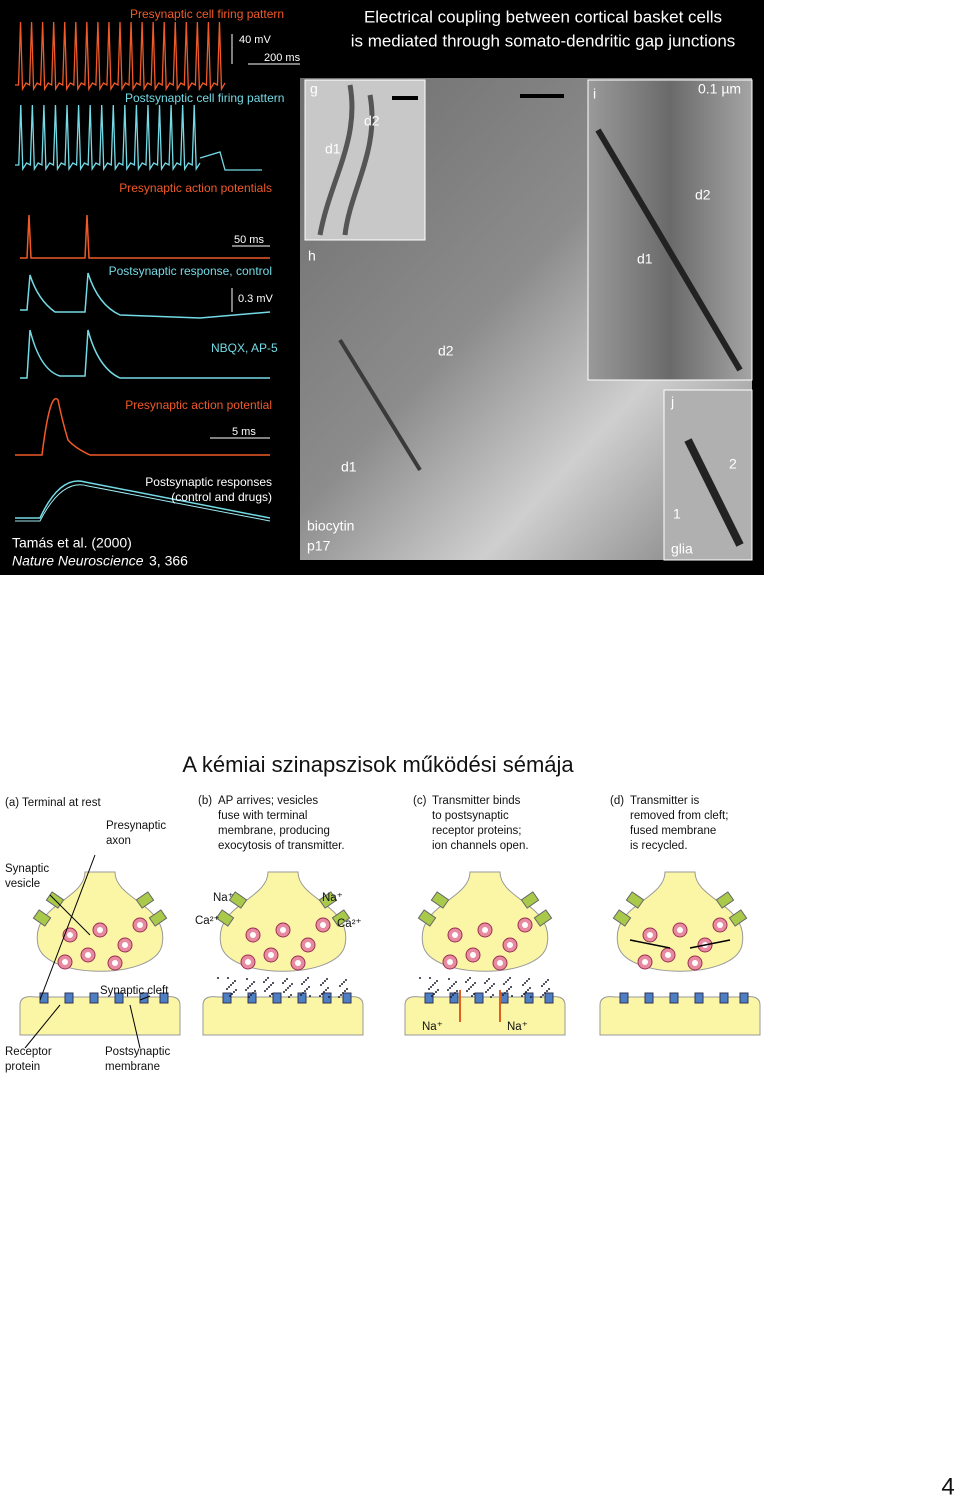 Image resolution: width=960 pixels, height=1501 pixels. Describe the element at coordinates (719, 89) in the screenshot. I see `text: 0.1 µm` at that location.